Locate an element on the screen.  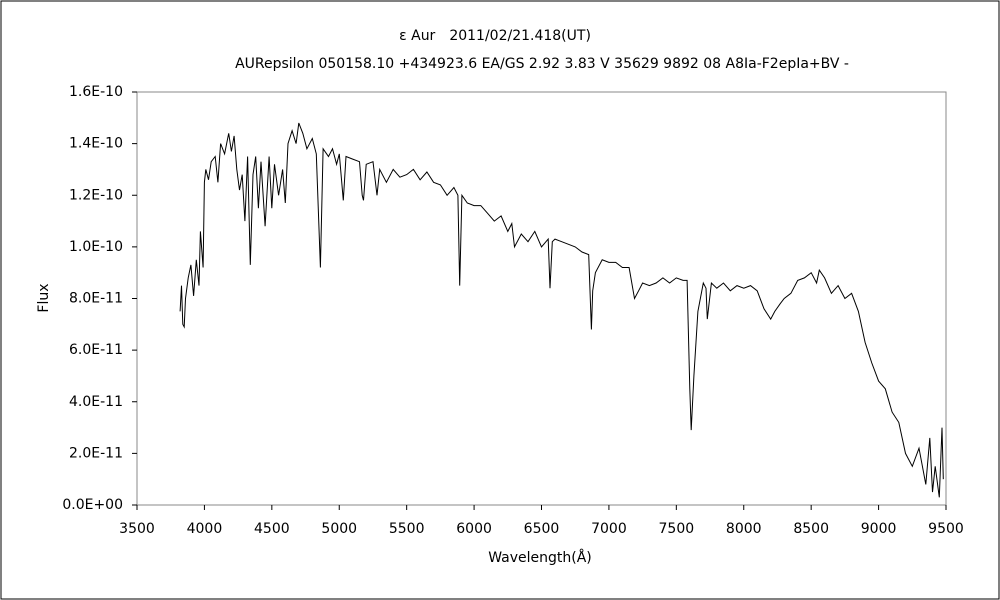
y-tick-label: 6.0E-11 is located at coordinates (96, 350).